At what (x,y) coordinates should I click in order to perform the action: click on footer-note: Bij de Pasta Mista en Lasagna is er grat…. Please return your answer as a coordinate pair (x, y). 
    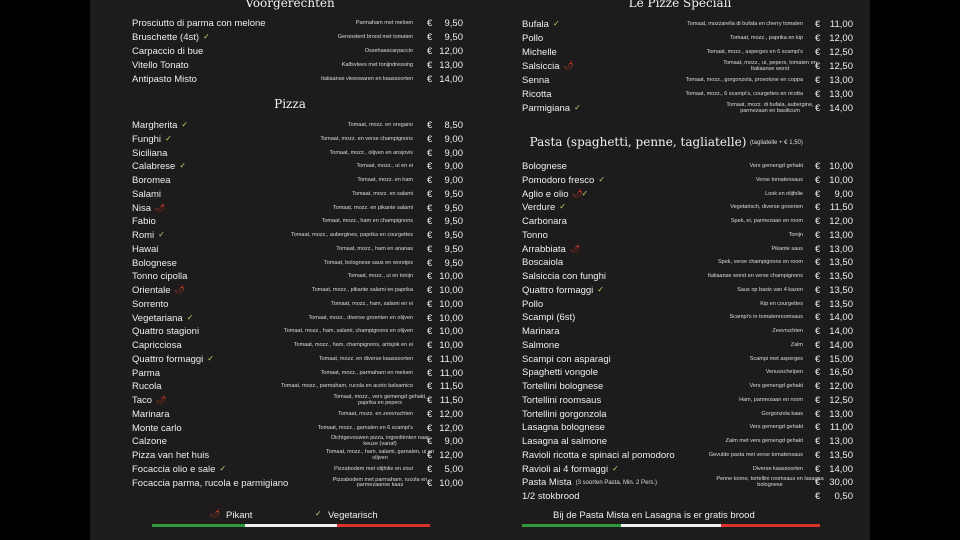
    Looking at the image, I should click on (654, 515).